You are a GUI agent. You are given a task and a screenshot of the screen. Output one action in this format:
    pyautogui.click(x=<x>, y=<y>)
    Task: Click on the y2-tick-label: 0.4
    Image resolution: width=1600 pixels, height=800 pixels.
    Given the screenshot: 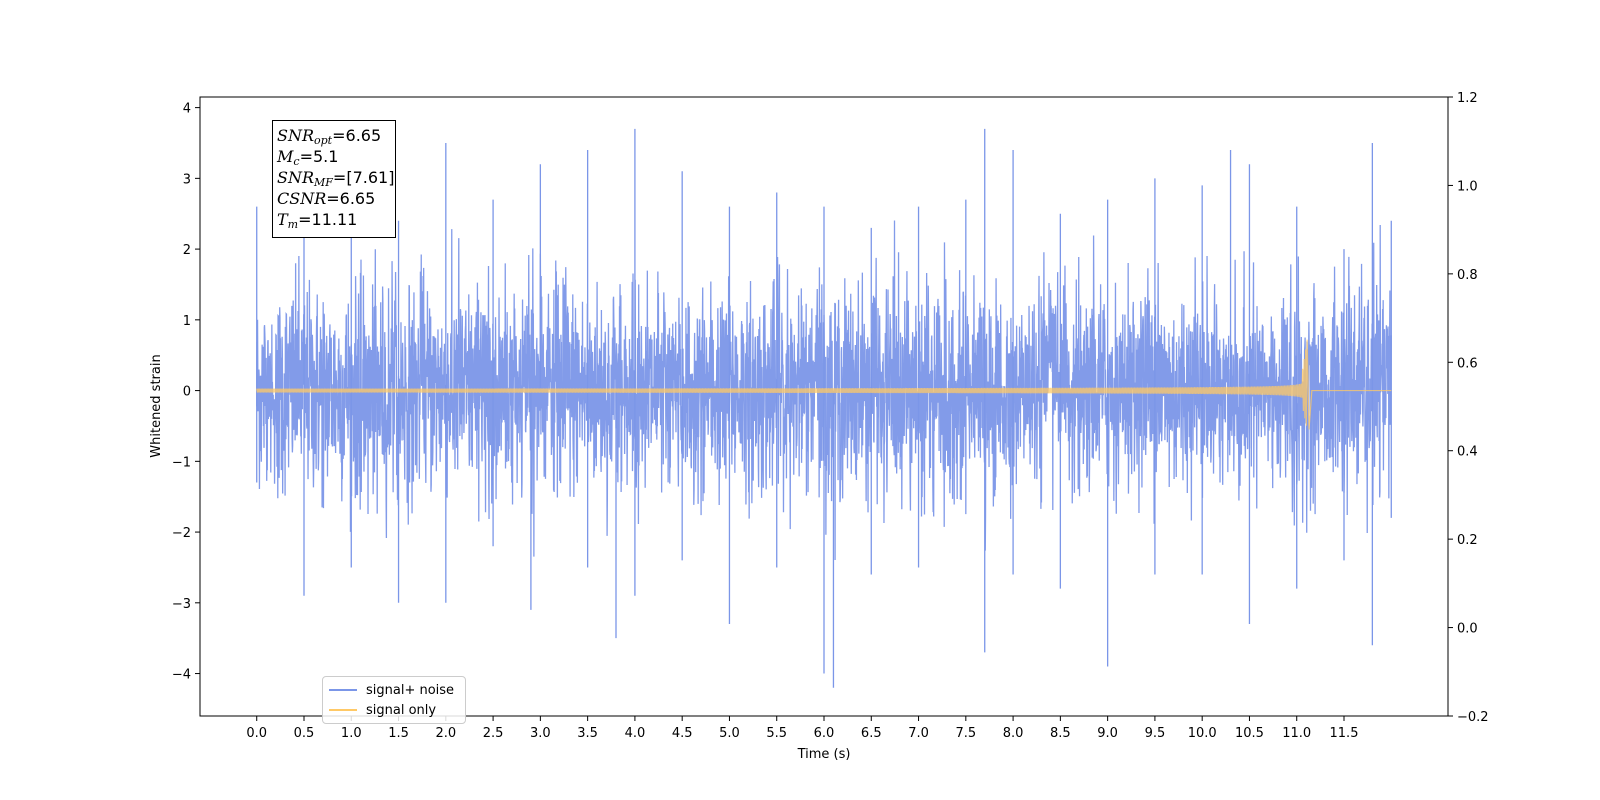 What is the action you would take?
    pyautogui.click(x=1467, y=452)
    